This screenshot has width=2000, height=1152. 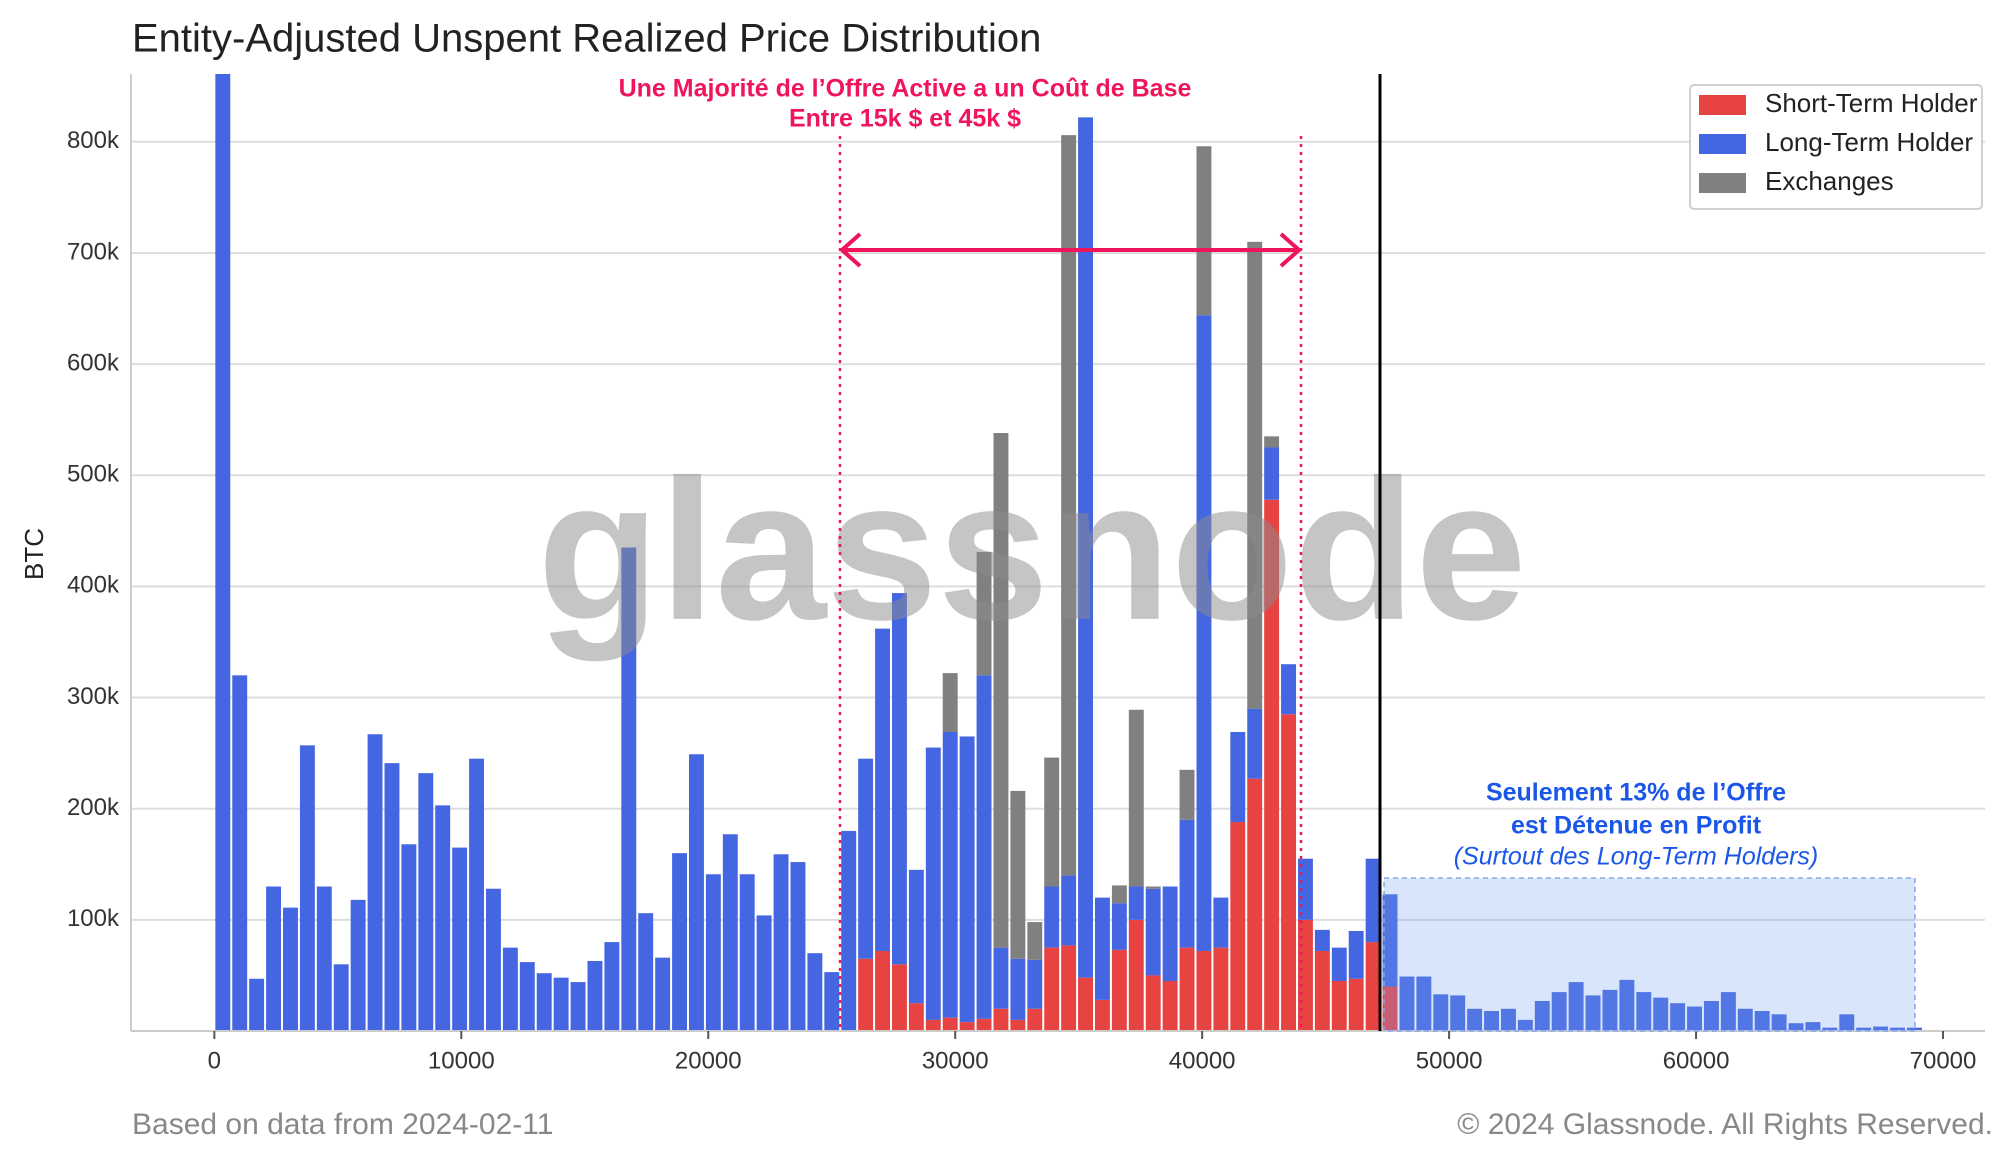 What do you see at coordinates (905, 119) in the screenshot?
I see `annotation-range-line: Entre 15k $ et 45k $` at bounding box center [905, 119].